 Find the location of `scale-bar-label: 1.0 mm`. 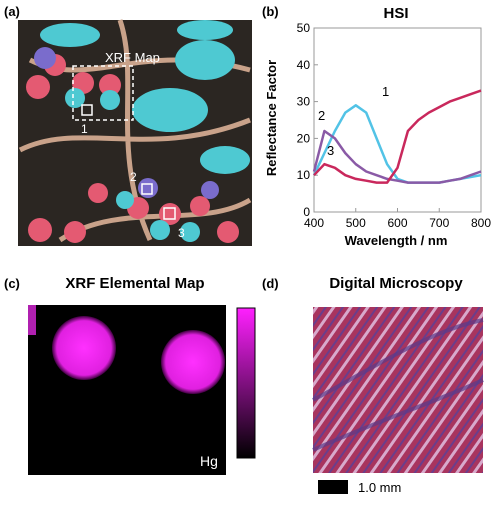

scale-bar-label: 1.0 mm is located at coordinates (379, 487).